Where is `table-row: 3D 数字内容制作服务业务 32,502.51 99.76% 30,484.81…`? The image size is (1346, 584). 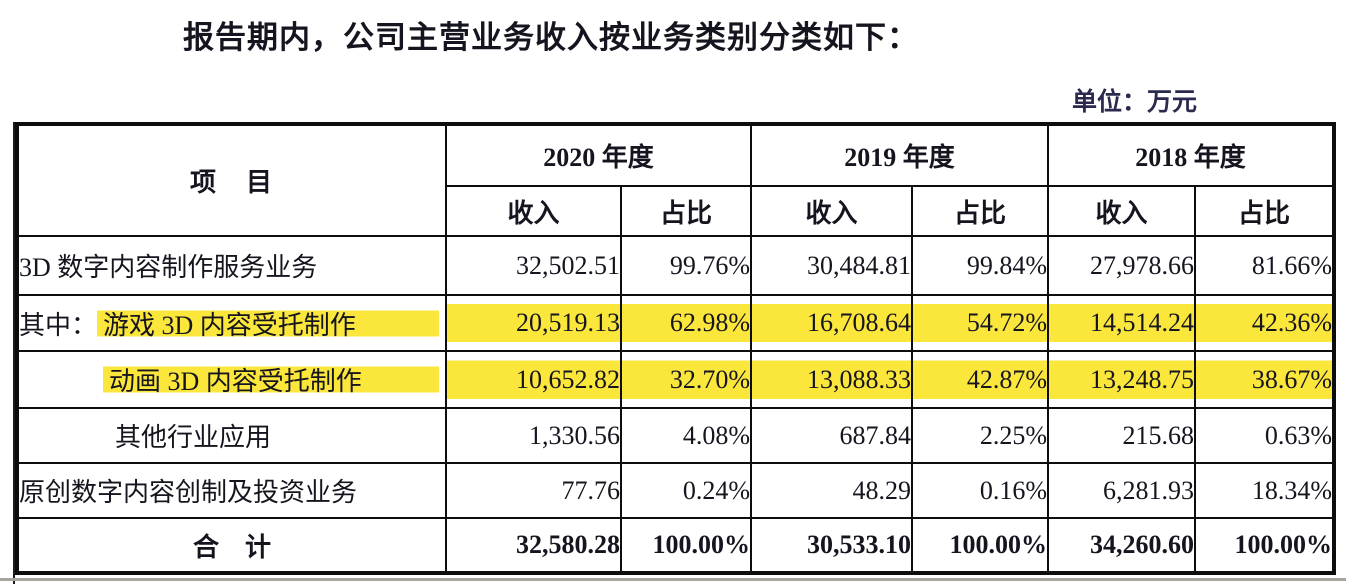 table-row: 3D 数字内容制作服务业务 32,502.51 99.76% 30,484.81… is located at coordinates (676, 265).